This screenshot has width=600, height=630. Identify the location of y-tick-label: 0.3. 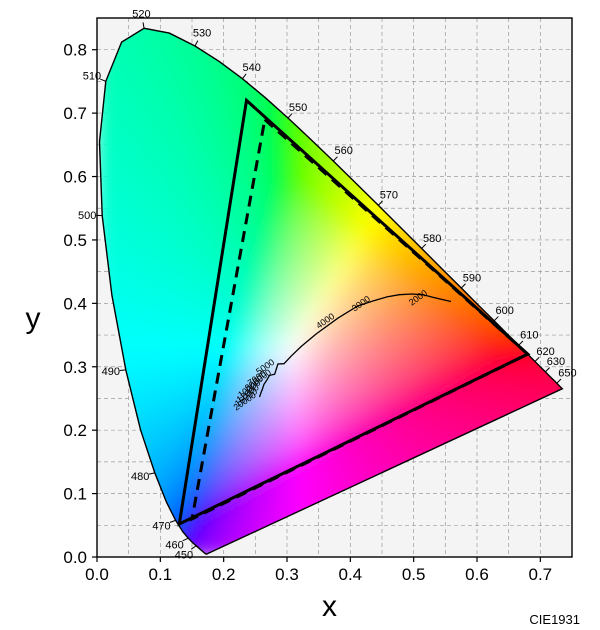
(75, 367).